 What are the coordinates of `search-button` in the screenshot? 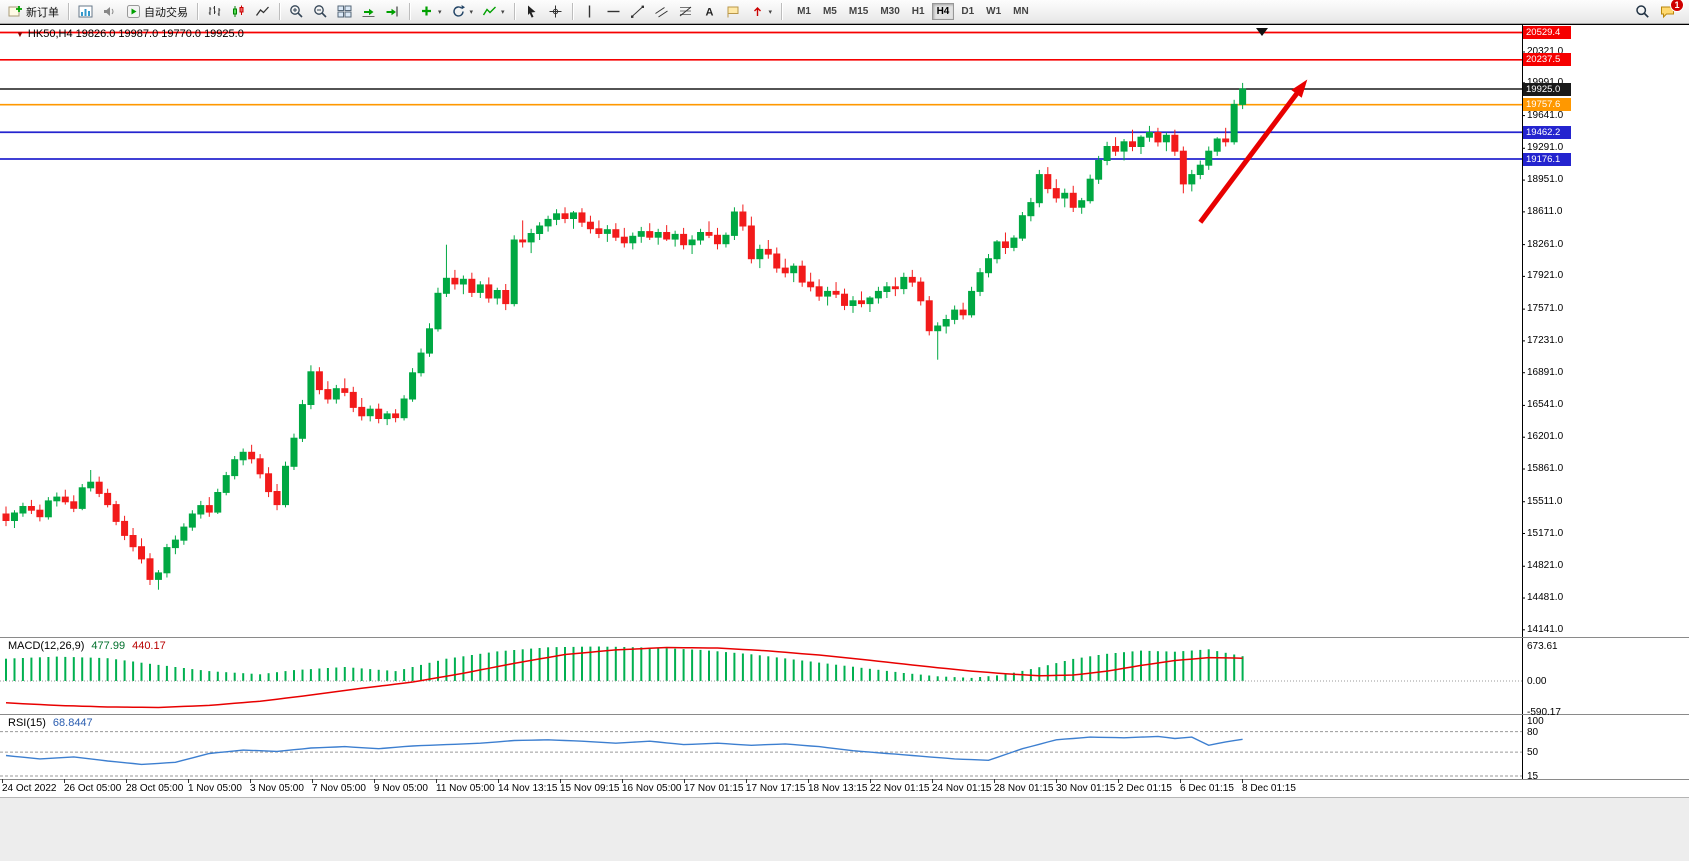 It's located at (1642, 11).